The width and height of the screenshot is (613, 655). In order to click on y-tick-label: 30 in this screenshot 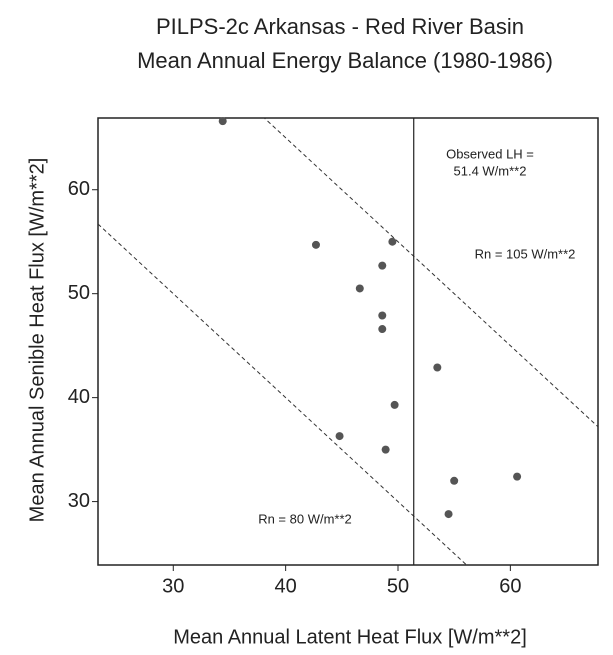, I will do `click(79, 501)`.